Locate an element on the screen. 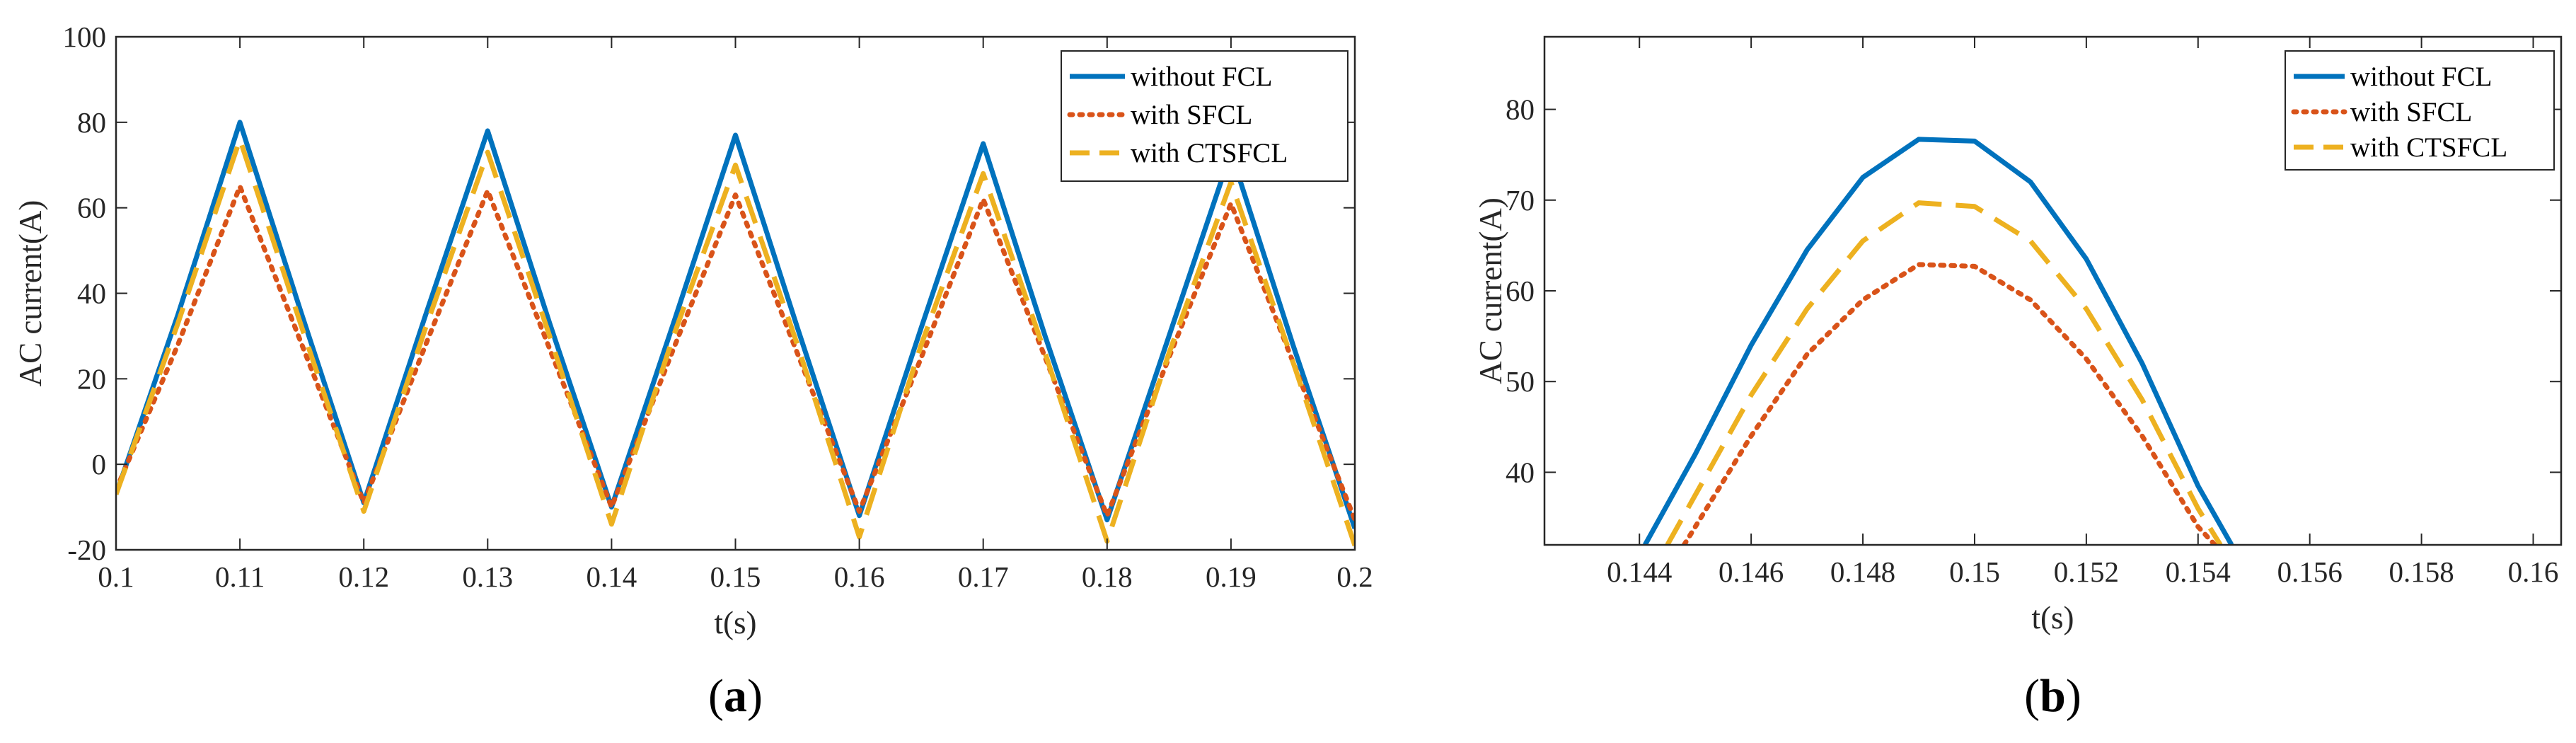 Image resolution: width=2576 pixels, height=743 pixels. x-tick-label: 0.148 is located at coordinates (1862, 571).